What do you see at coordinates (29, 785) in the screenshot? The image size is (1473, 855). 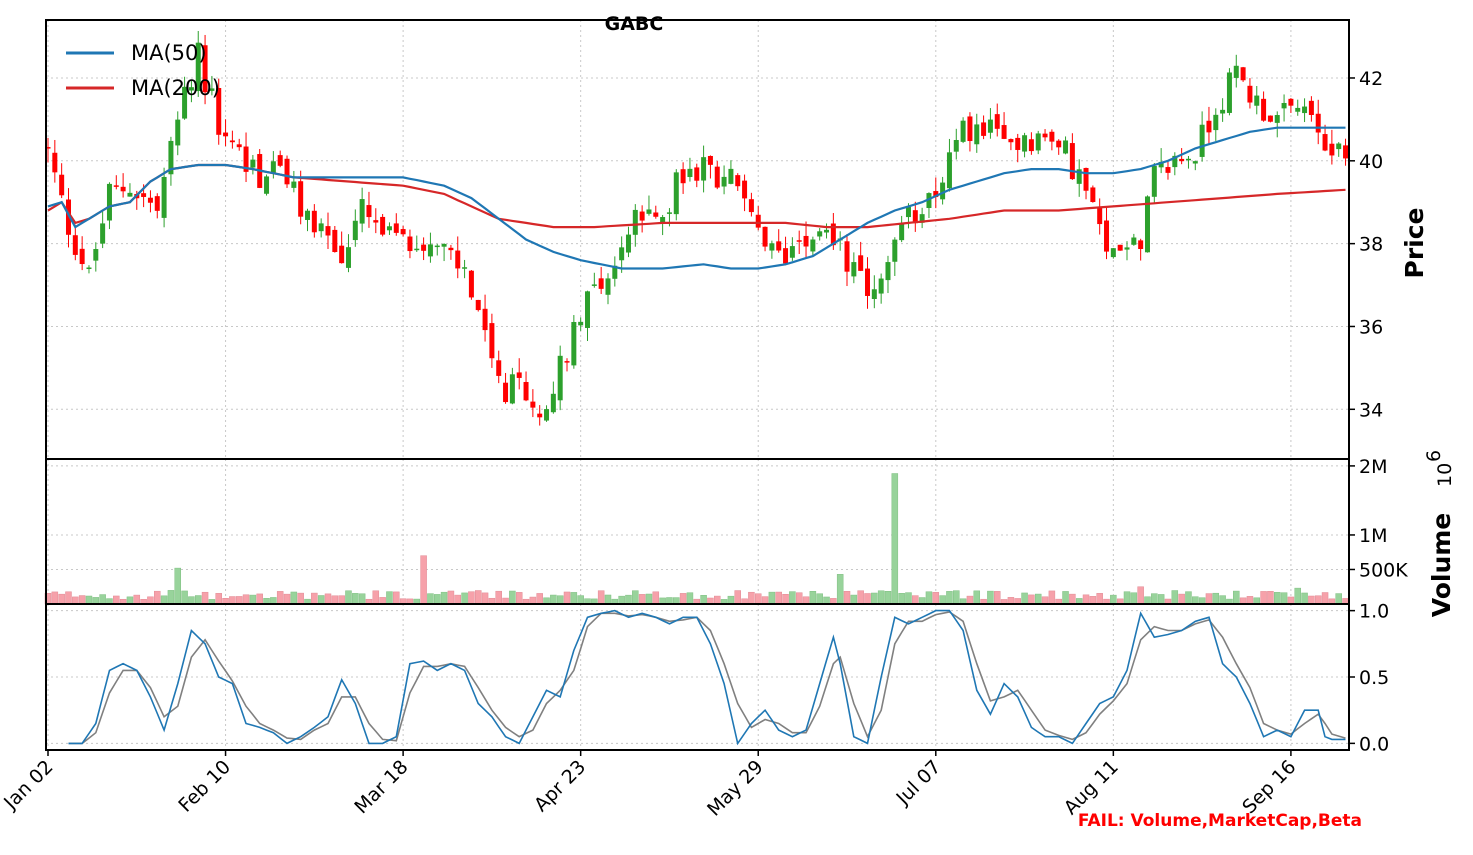 I see `x-tick-label: Jan 02` at bounding box center [29, 785].